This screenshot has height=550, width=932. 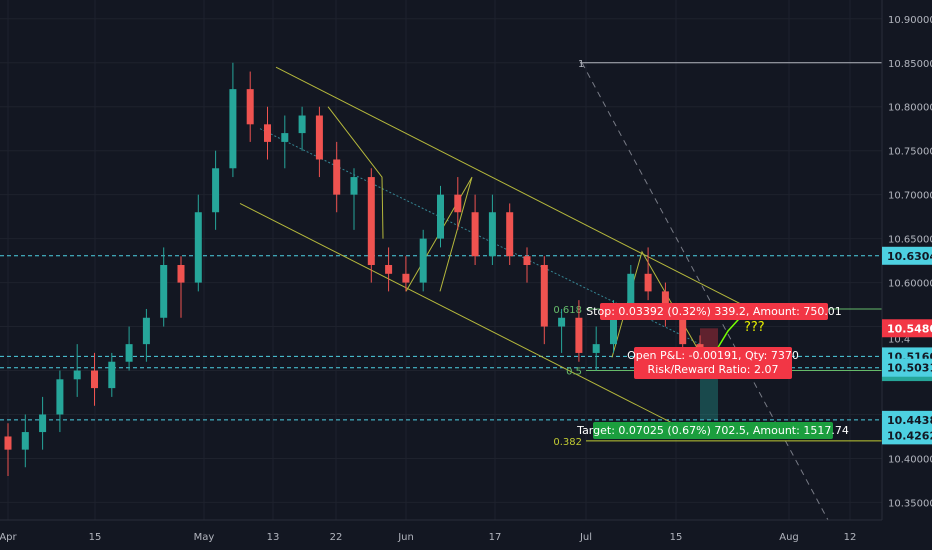 I want to click on price-axis-bg, so click(x=907, y=275).